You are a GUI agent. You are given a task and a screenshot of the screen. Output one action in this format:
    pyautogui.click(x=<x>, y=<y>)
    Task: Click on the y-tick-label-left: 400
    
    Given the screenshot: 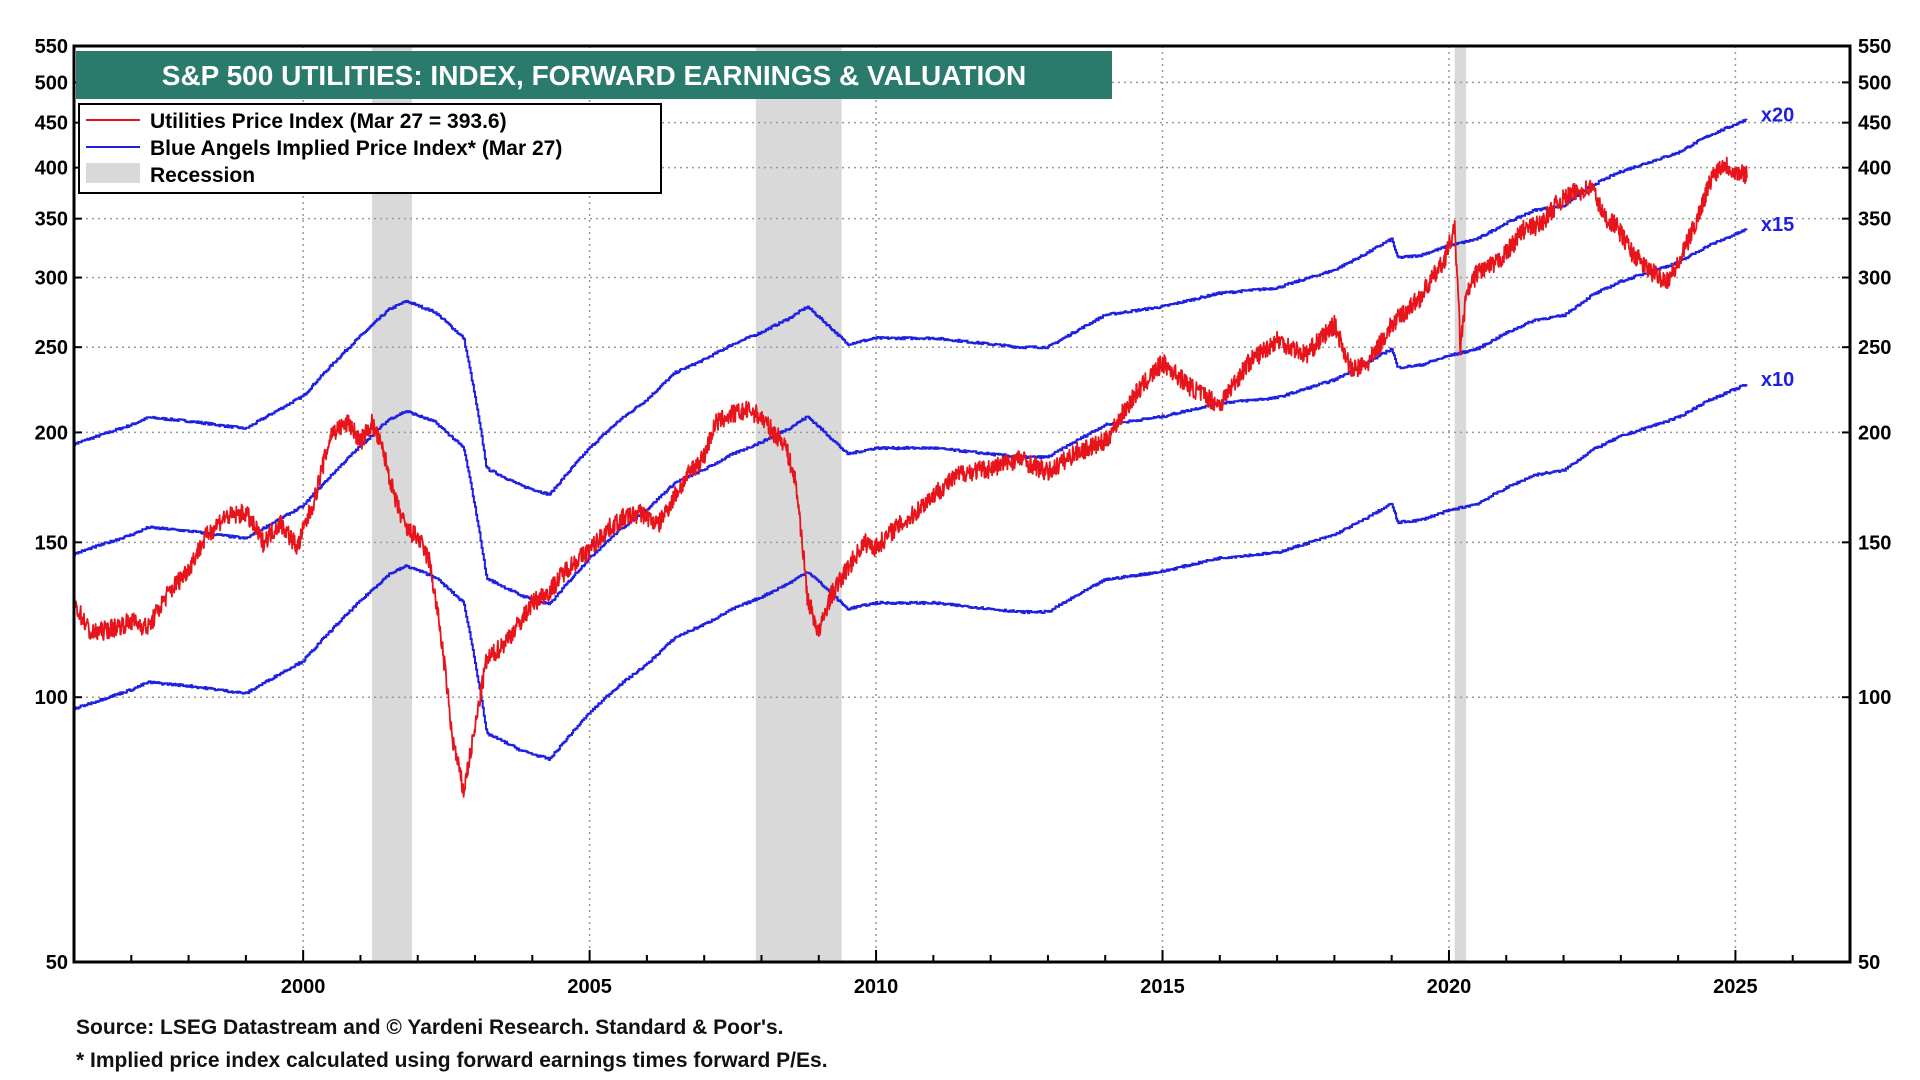 What is the action you would take?
    pyautogui.click(x=51, y=169)
    